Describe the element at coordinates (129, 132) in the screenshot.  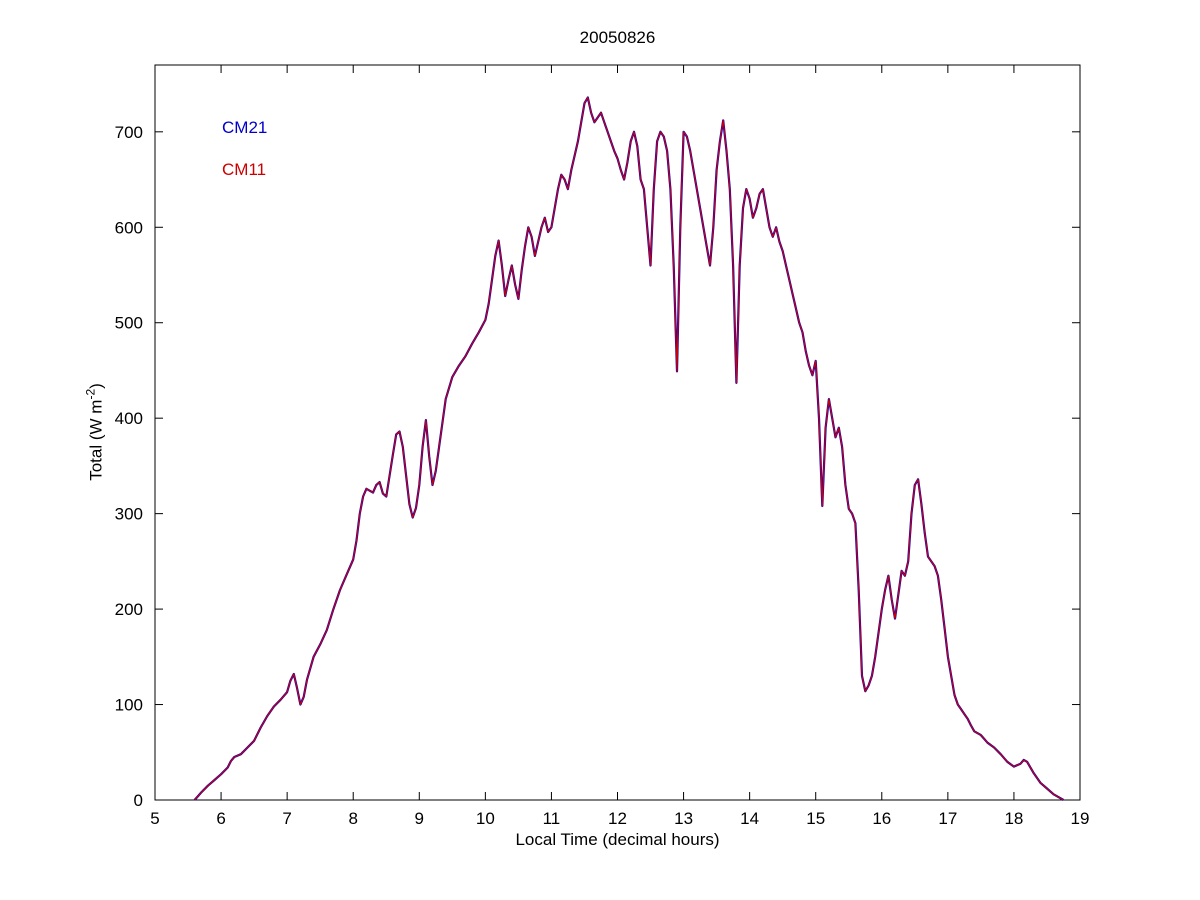
I see `y-tick-label: 700` at that location.